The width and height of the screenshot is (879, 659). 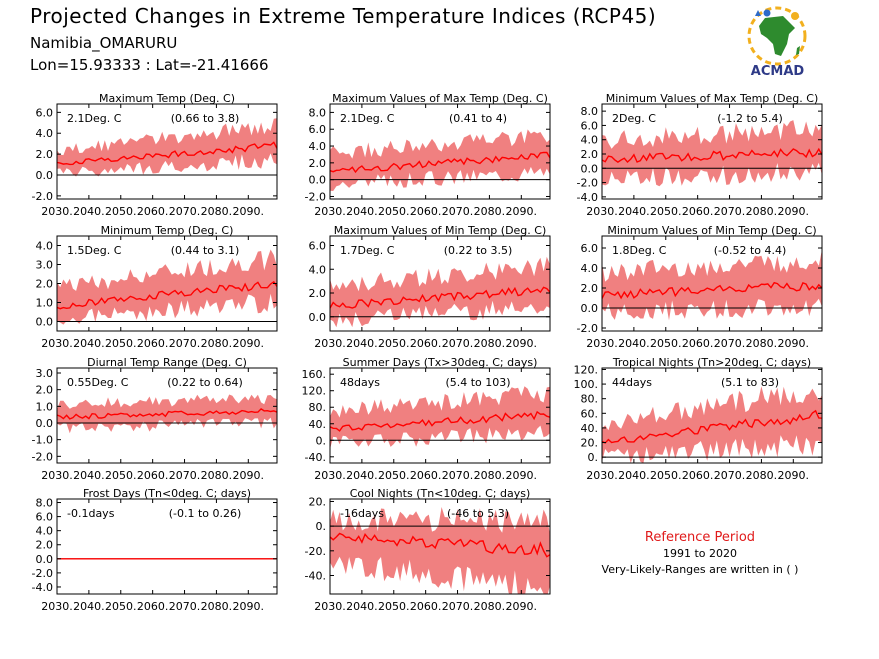 What do you see at coordinates (590, 111) in the screenshot?
I see `y-tick-label: 8.0` at bounding box center [590, 111].